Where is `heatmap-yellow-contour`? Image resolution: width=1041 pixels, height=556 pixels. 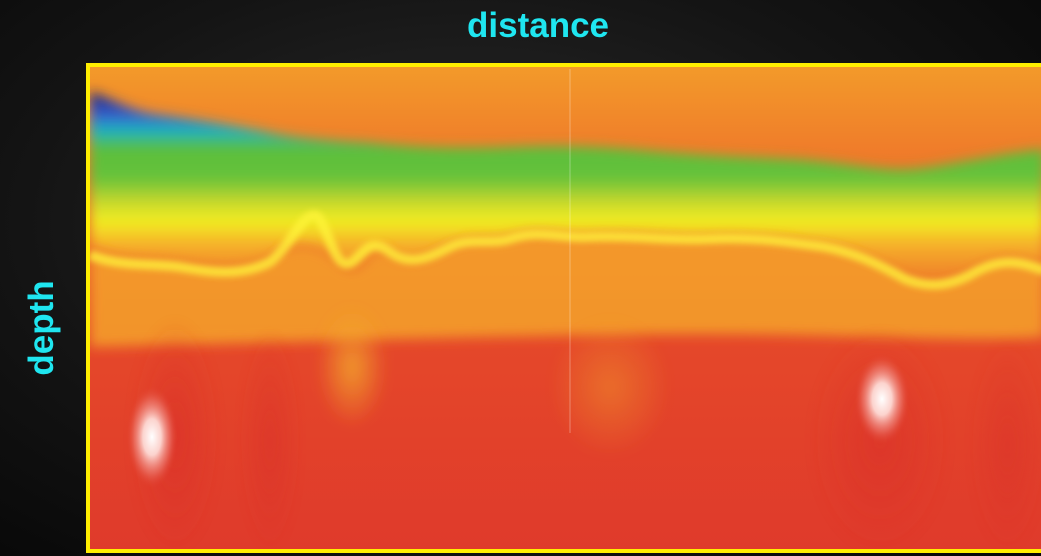 heatmap-yellow-contour is located at coordinates (565, 250).